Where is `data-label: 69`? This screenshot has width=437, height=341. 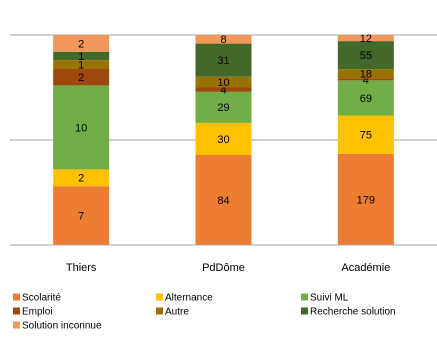
data-label: 69 is located at coordinates (366, 99).